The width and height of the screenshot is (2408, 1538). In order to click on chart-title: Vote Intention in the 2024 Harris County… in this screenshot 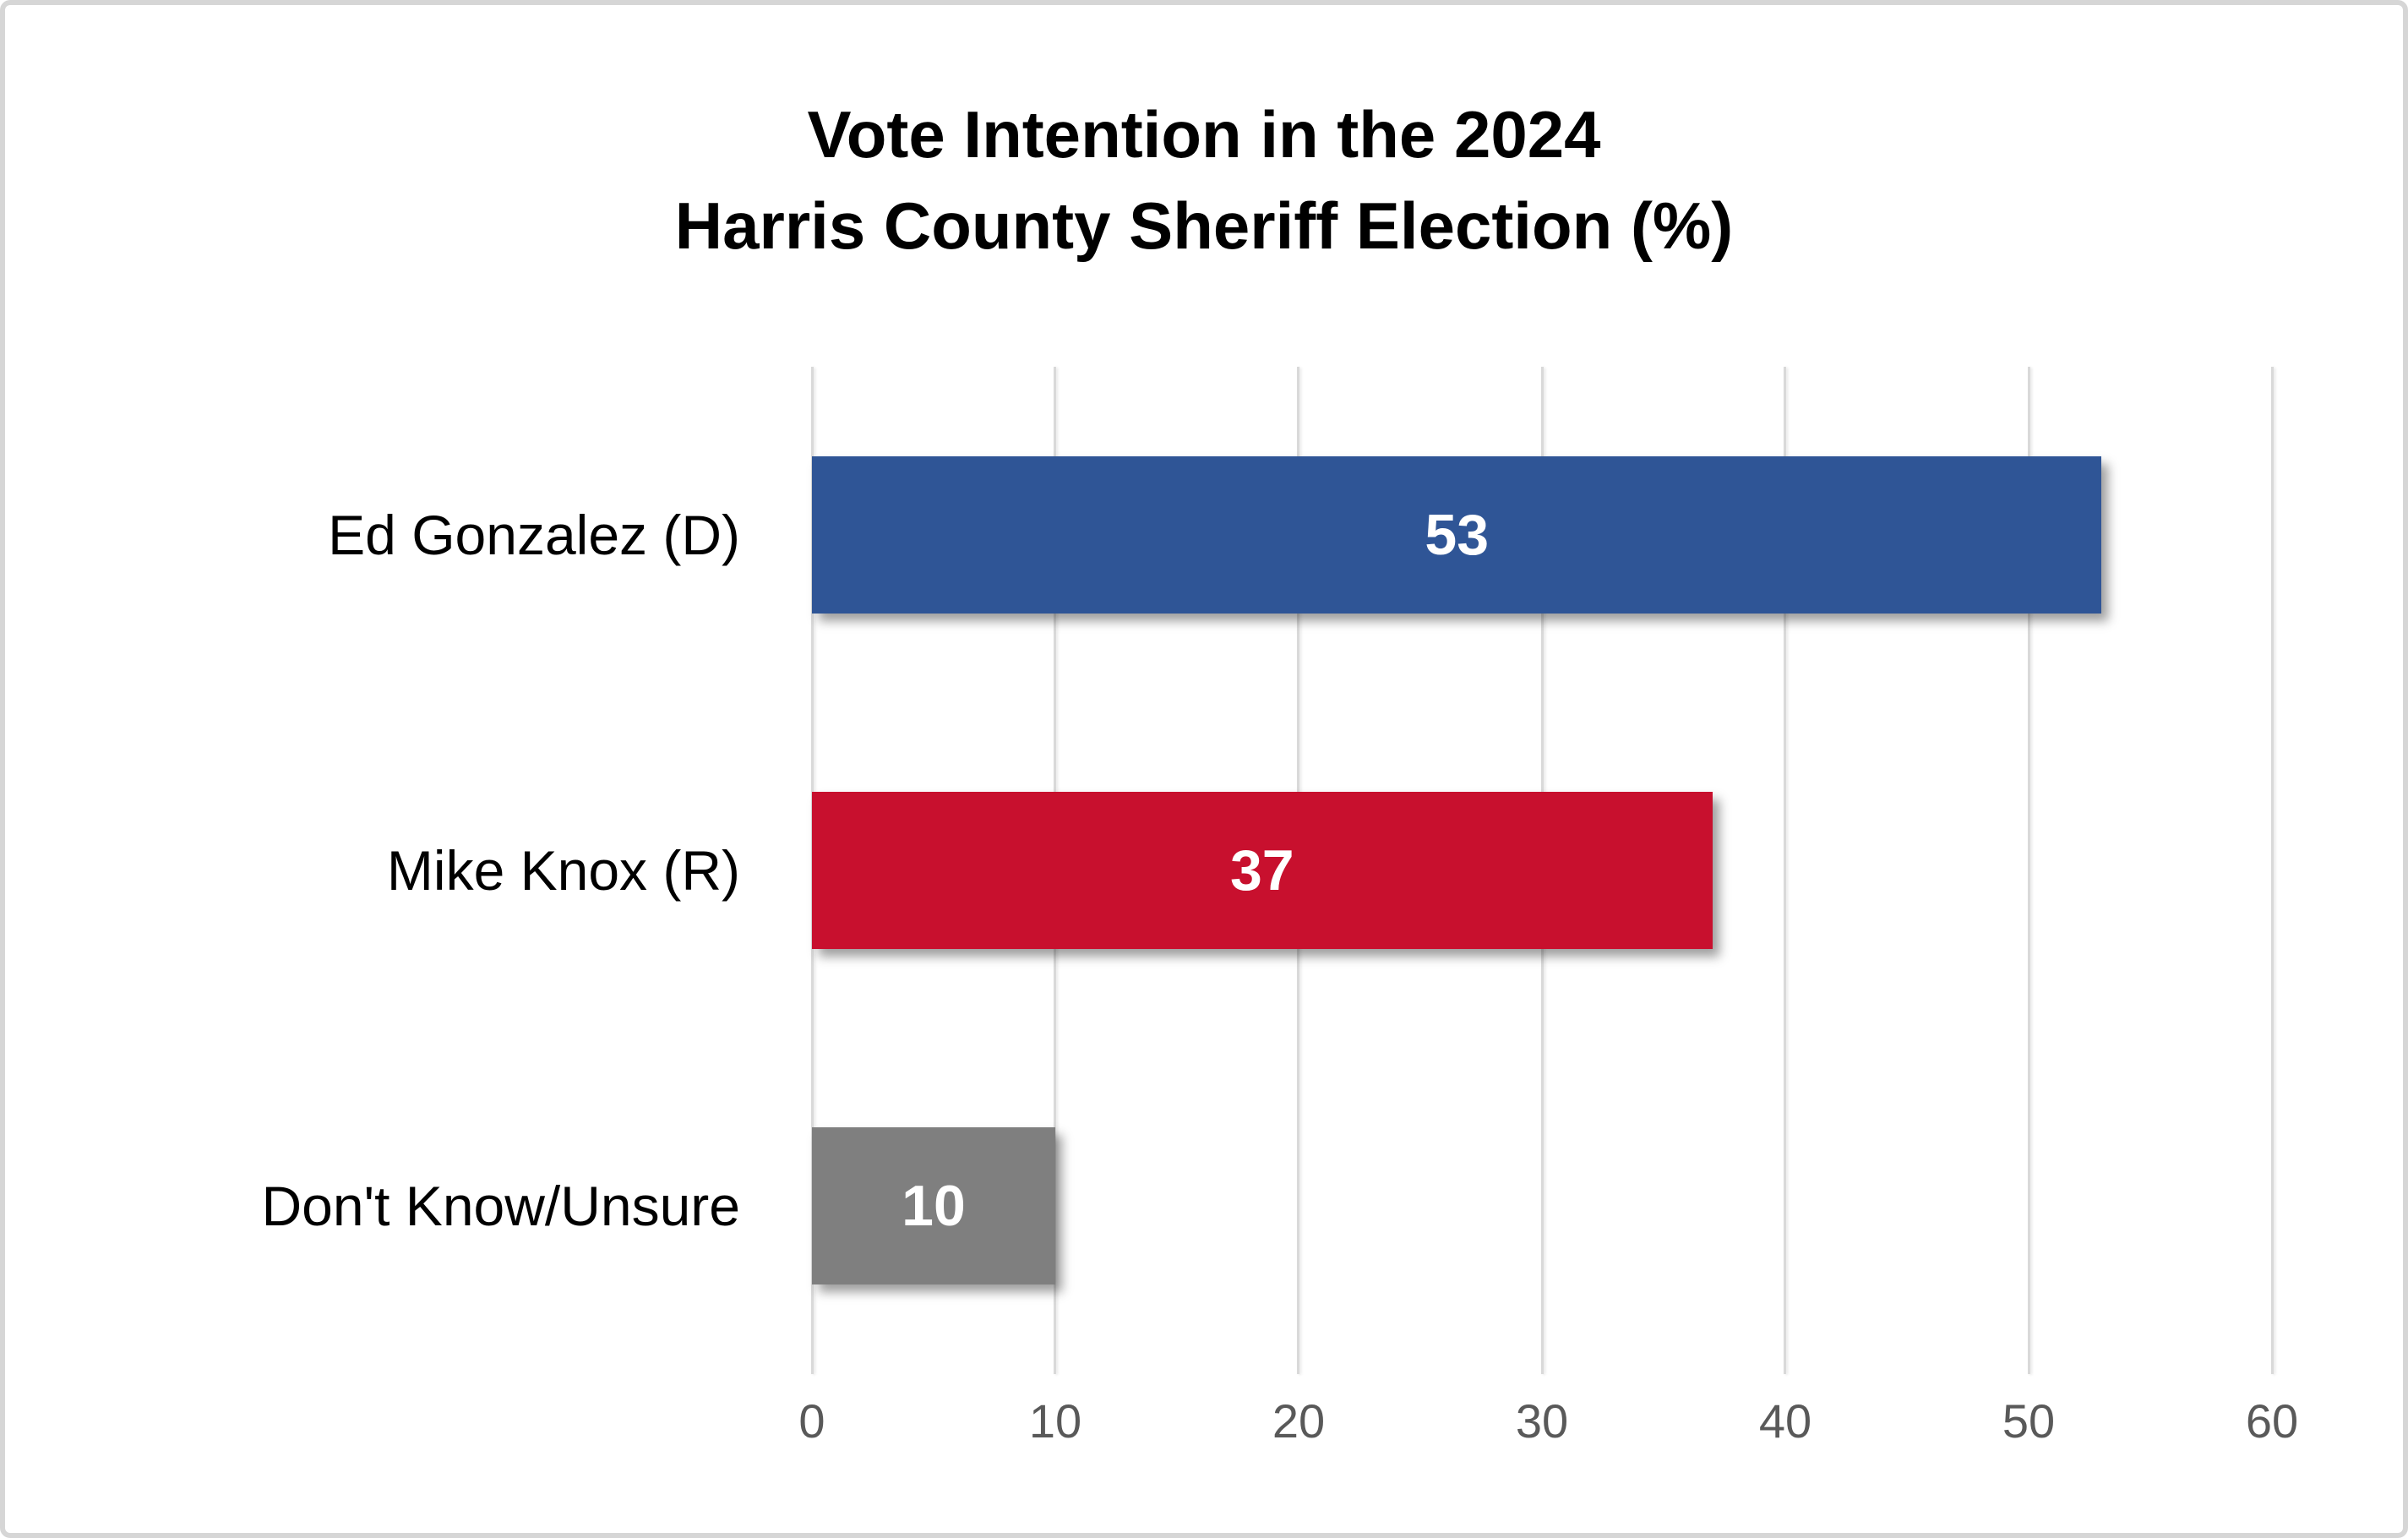, I will do `click(1204, 180)`.